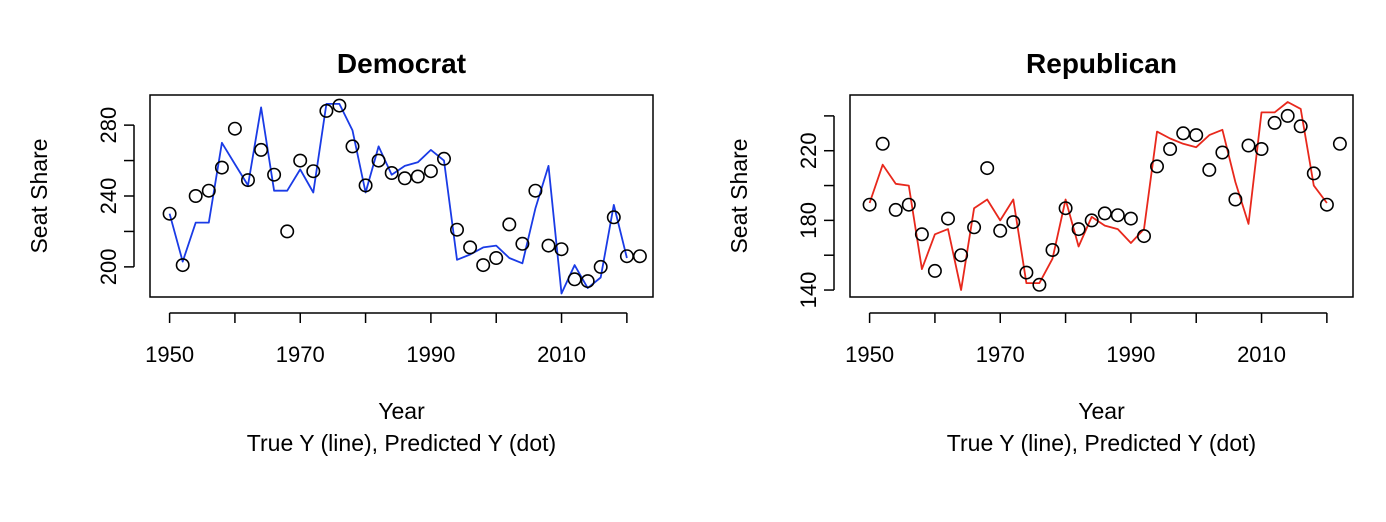 The height and width of the screenshot is (522, 1386). I want to click on republican-plot-frame, so click(1101, 196).